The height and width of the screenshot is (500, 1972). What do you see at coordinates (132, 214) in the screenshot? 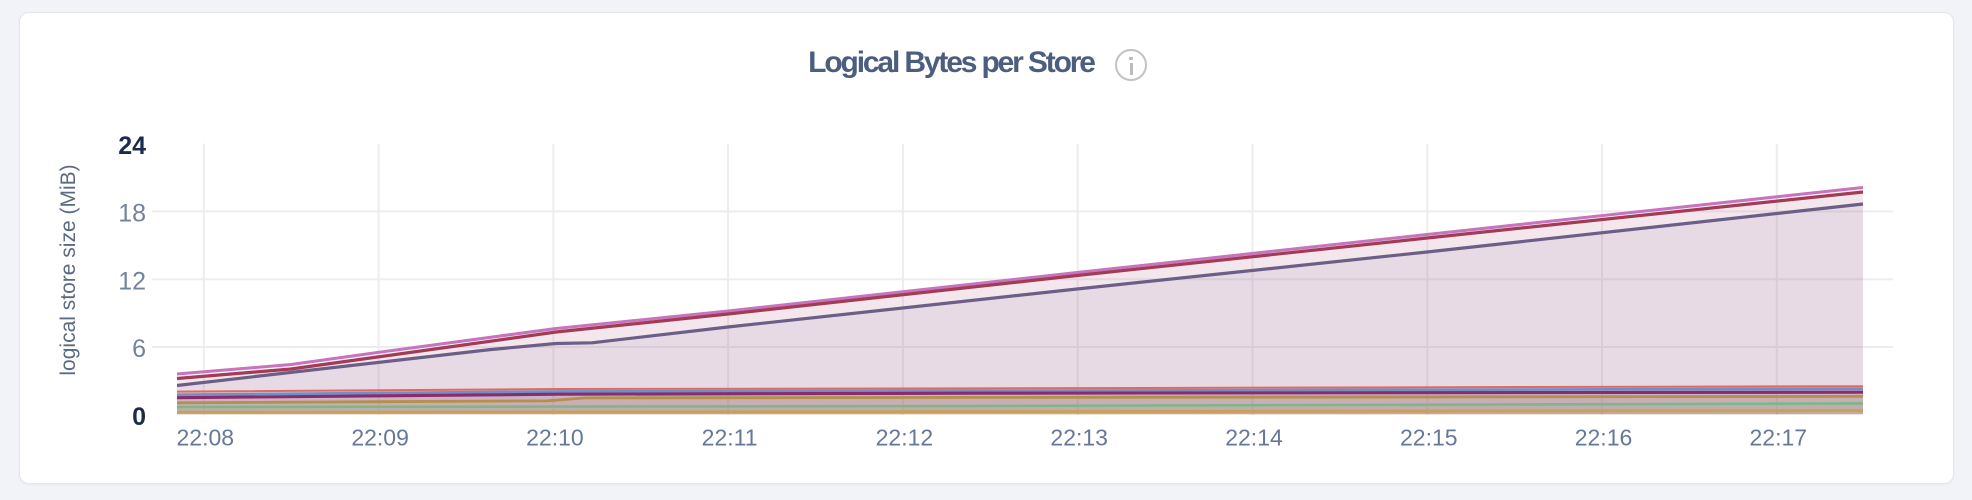
I see `svg-text: 18` at bounding box center [132, 214].